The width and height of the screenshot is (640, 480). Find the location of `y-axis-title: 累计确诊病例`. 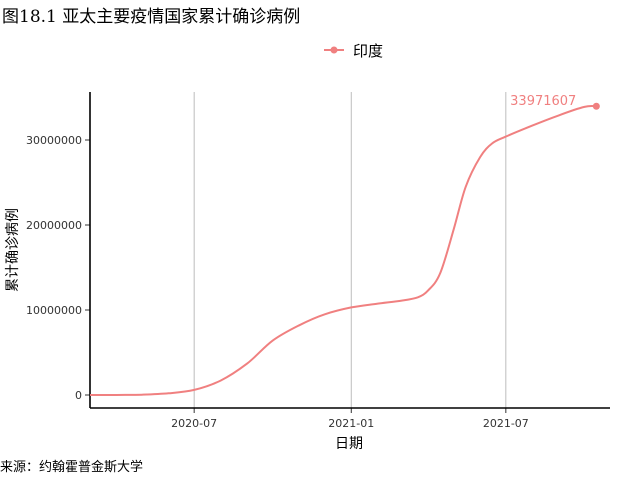

y-axis-title: 累计确诊病例 is located at coordinates (13, 250).